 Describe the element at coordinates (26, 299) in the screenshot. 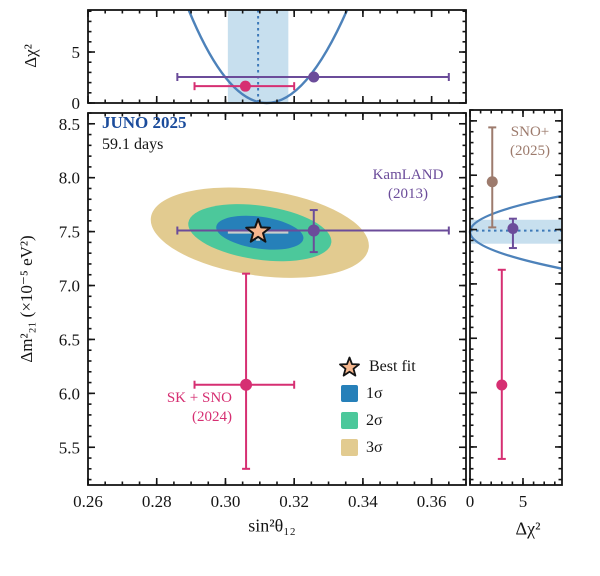

I see `main-panel-y-axis-label: Δm²₂₁ (×10⁻⁵ eV²)` at that location.